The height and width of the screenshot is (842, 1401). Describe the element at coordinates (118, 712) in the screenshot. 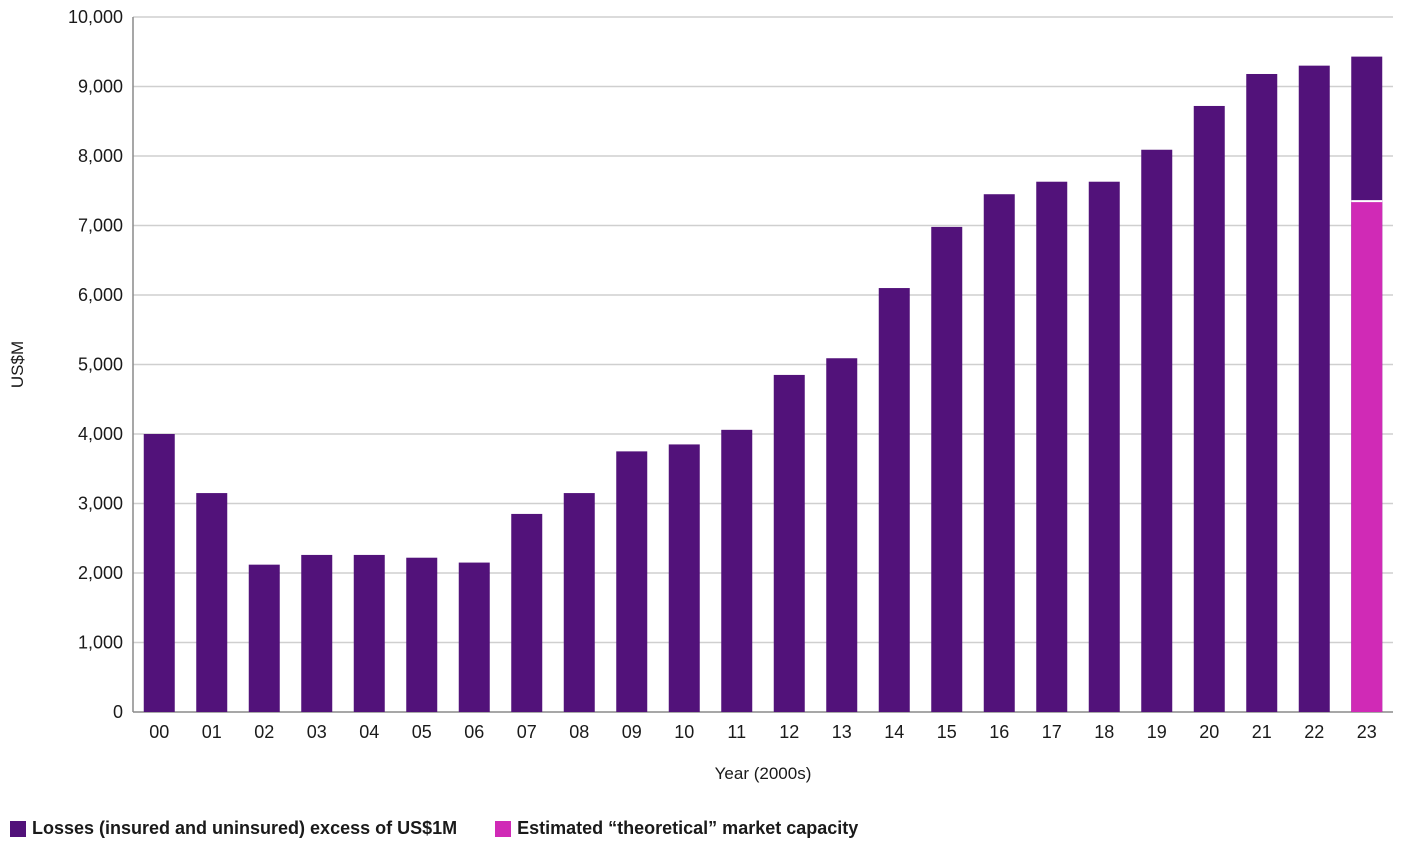

I see `y-tick-label: 0` at that location.